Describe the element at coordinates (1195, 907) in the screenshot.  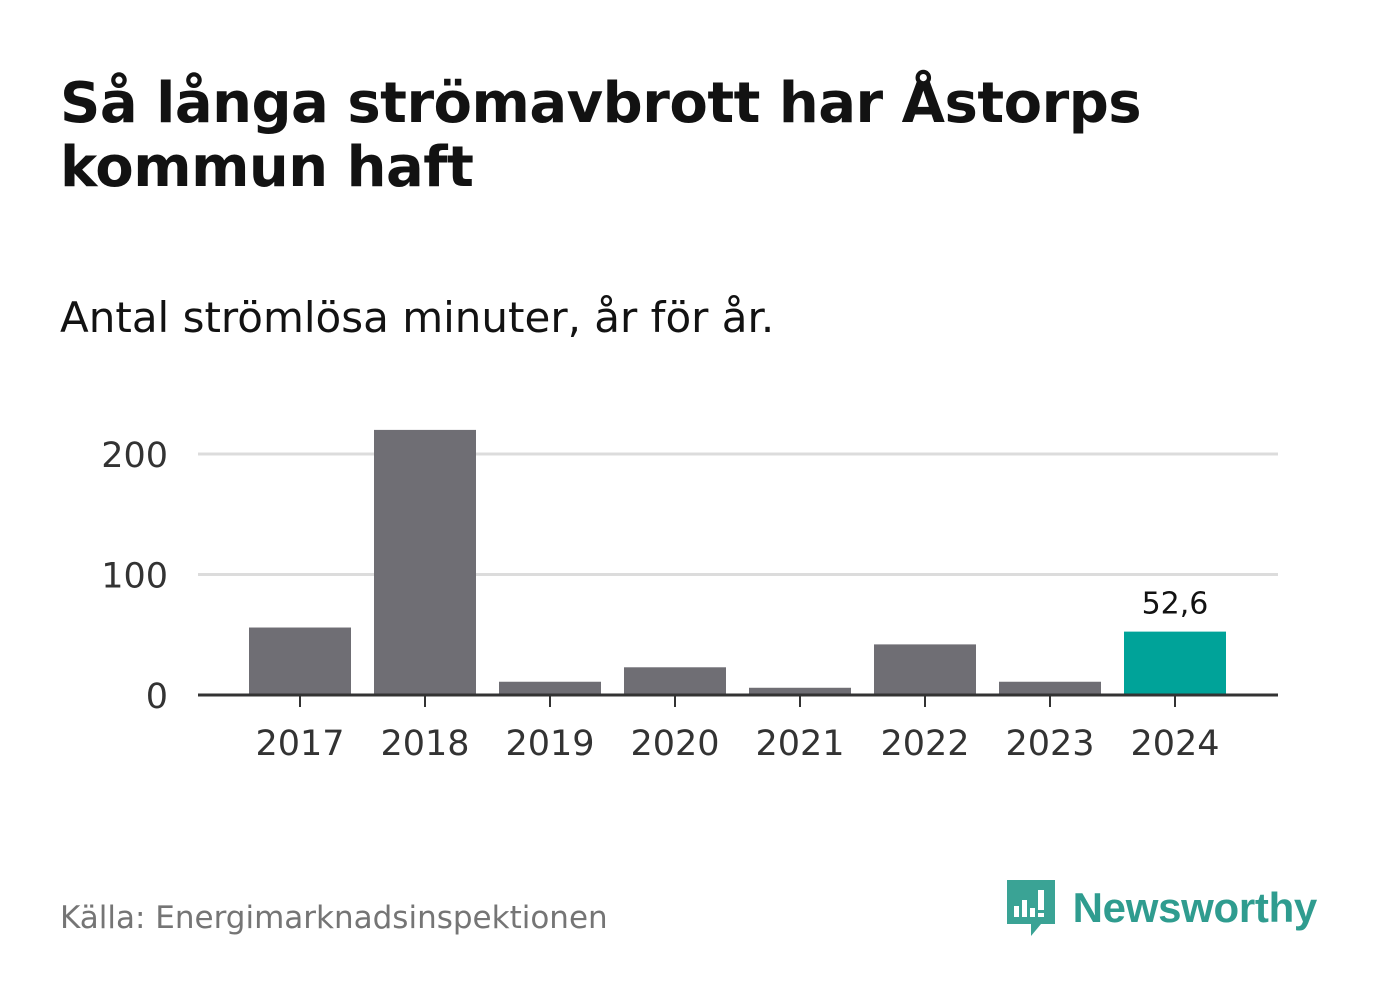
I see `brand-name: Newsworthy` at that location.